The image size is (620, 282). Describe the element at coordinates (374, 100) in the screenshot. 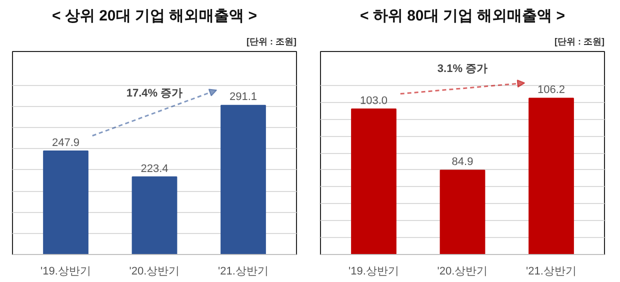

I see `data-label: 103.0` at that location.